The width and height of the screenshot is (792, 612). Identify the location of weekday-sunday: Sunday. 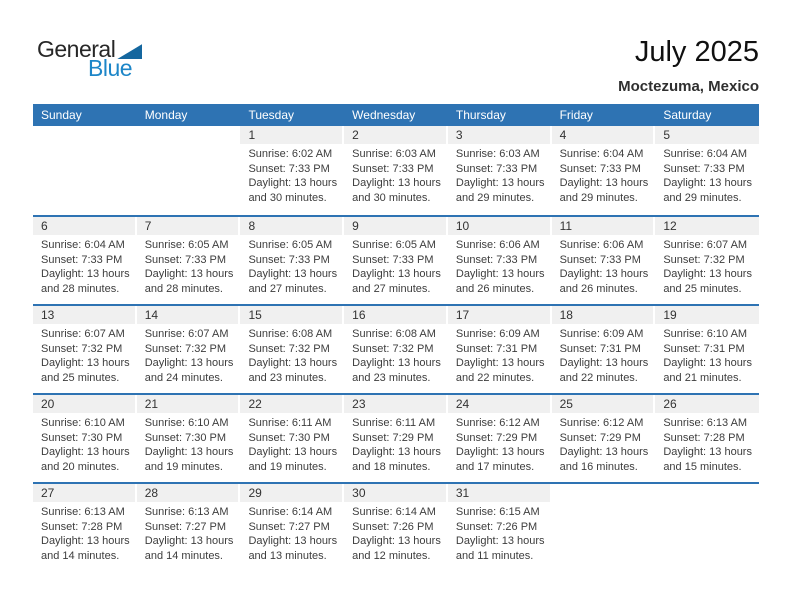
(61, 115).